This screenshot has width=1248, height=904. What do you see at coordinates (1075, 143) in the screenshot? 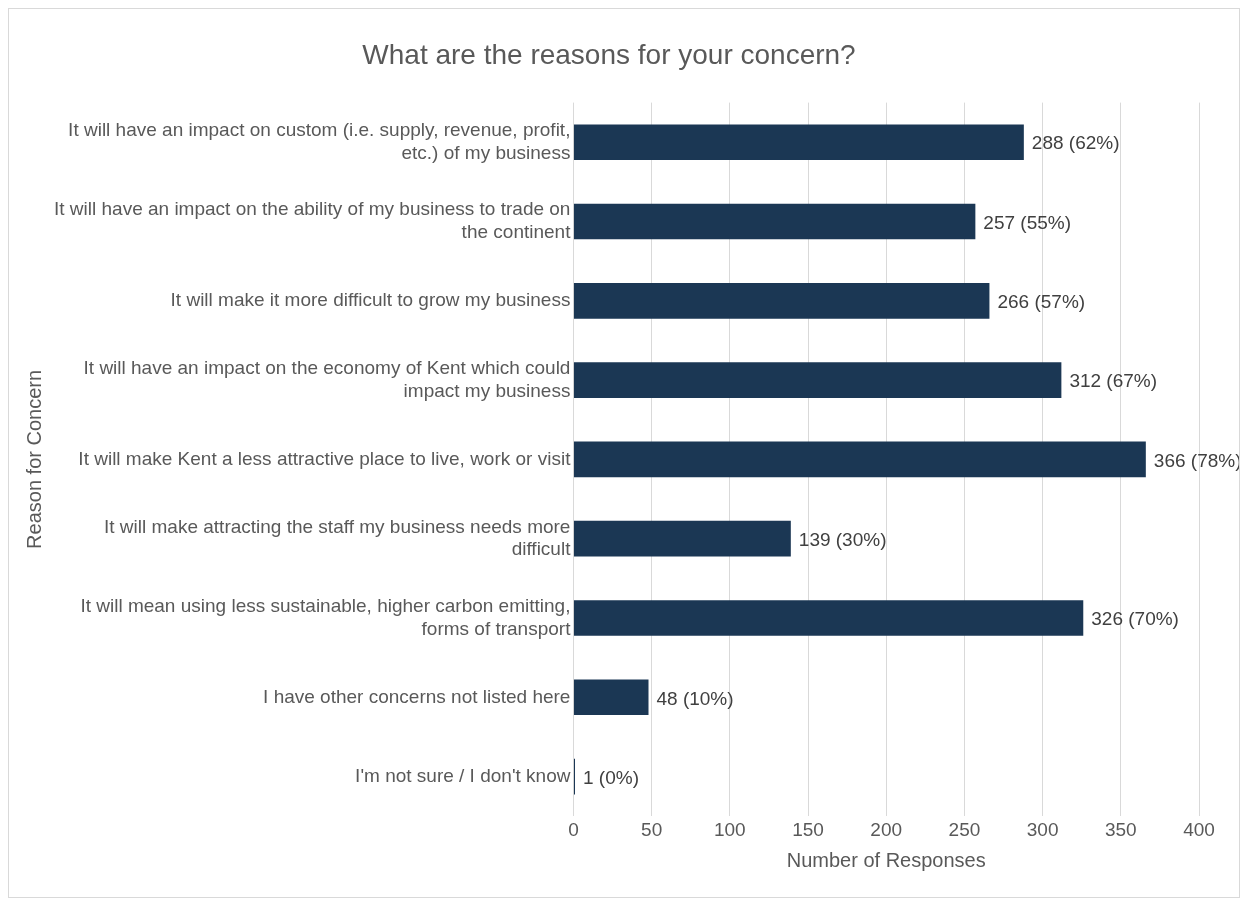
I see `data-label: 288 (62%)` at bounding box center [1075, 143].